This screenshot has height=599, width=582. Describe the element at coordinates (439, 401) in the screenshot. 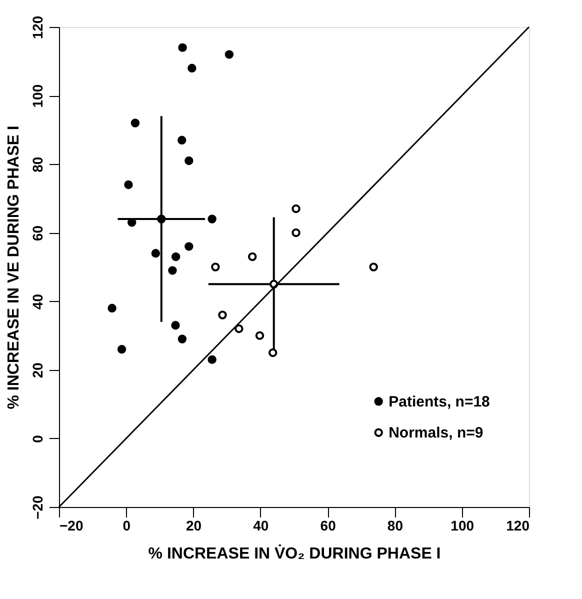

I see `legend-label: Patients, n=18` at that location.